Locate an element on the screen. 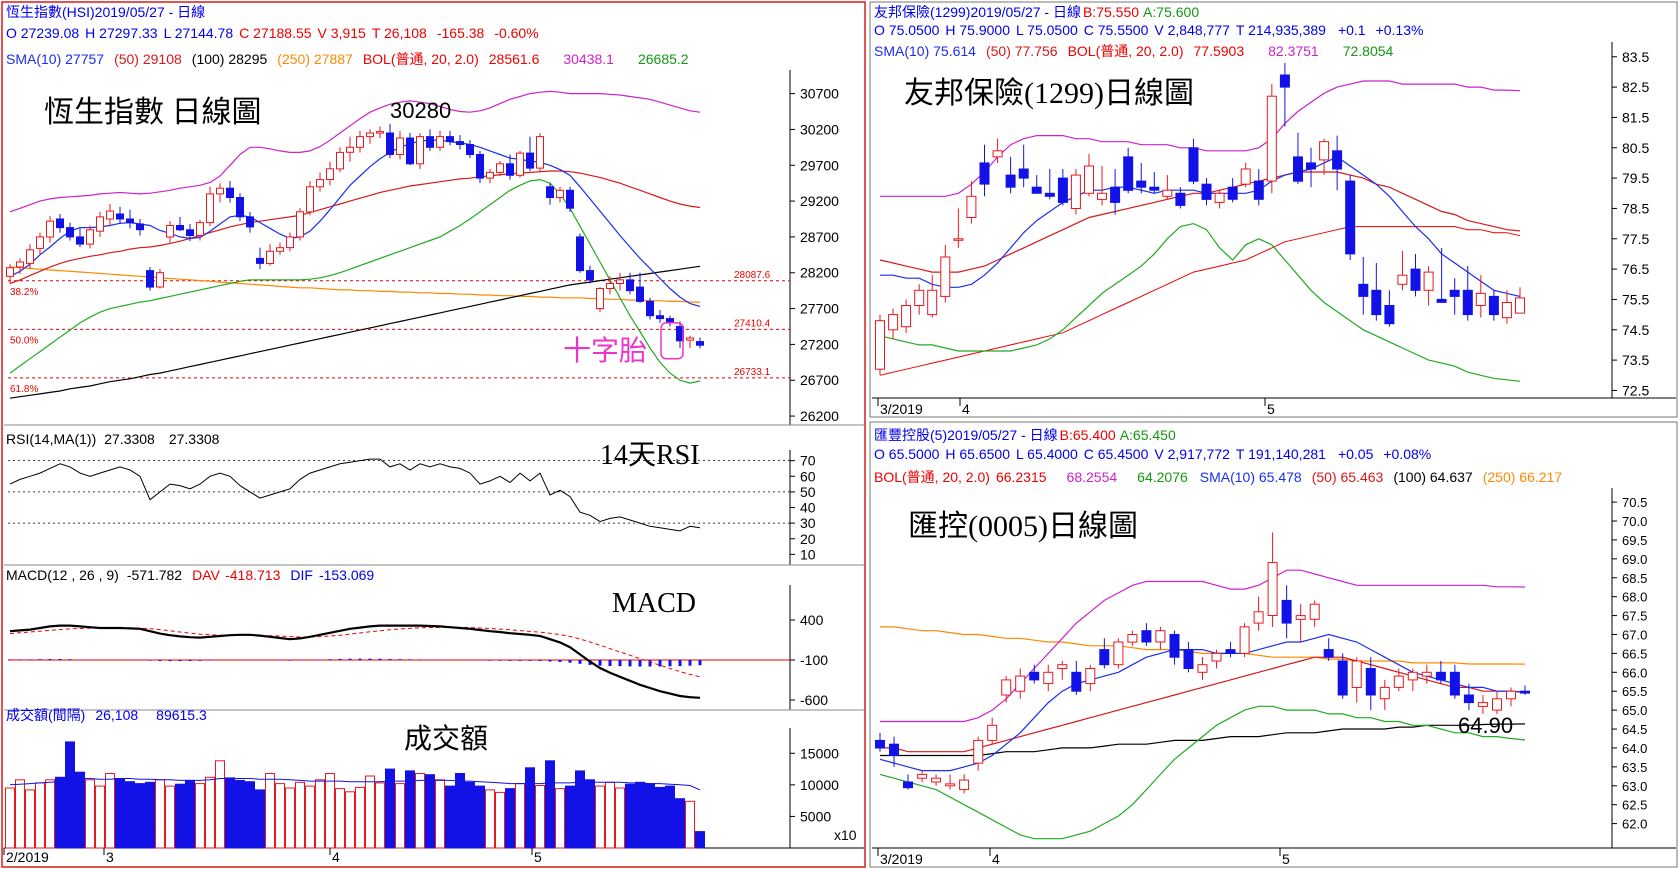 Image resolution: width=1679 pixels, height=869 pixels. hsi-price-tick-label: 26200 is located at coordinates (819, 416).